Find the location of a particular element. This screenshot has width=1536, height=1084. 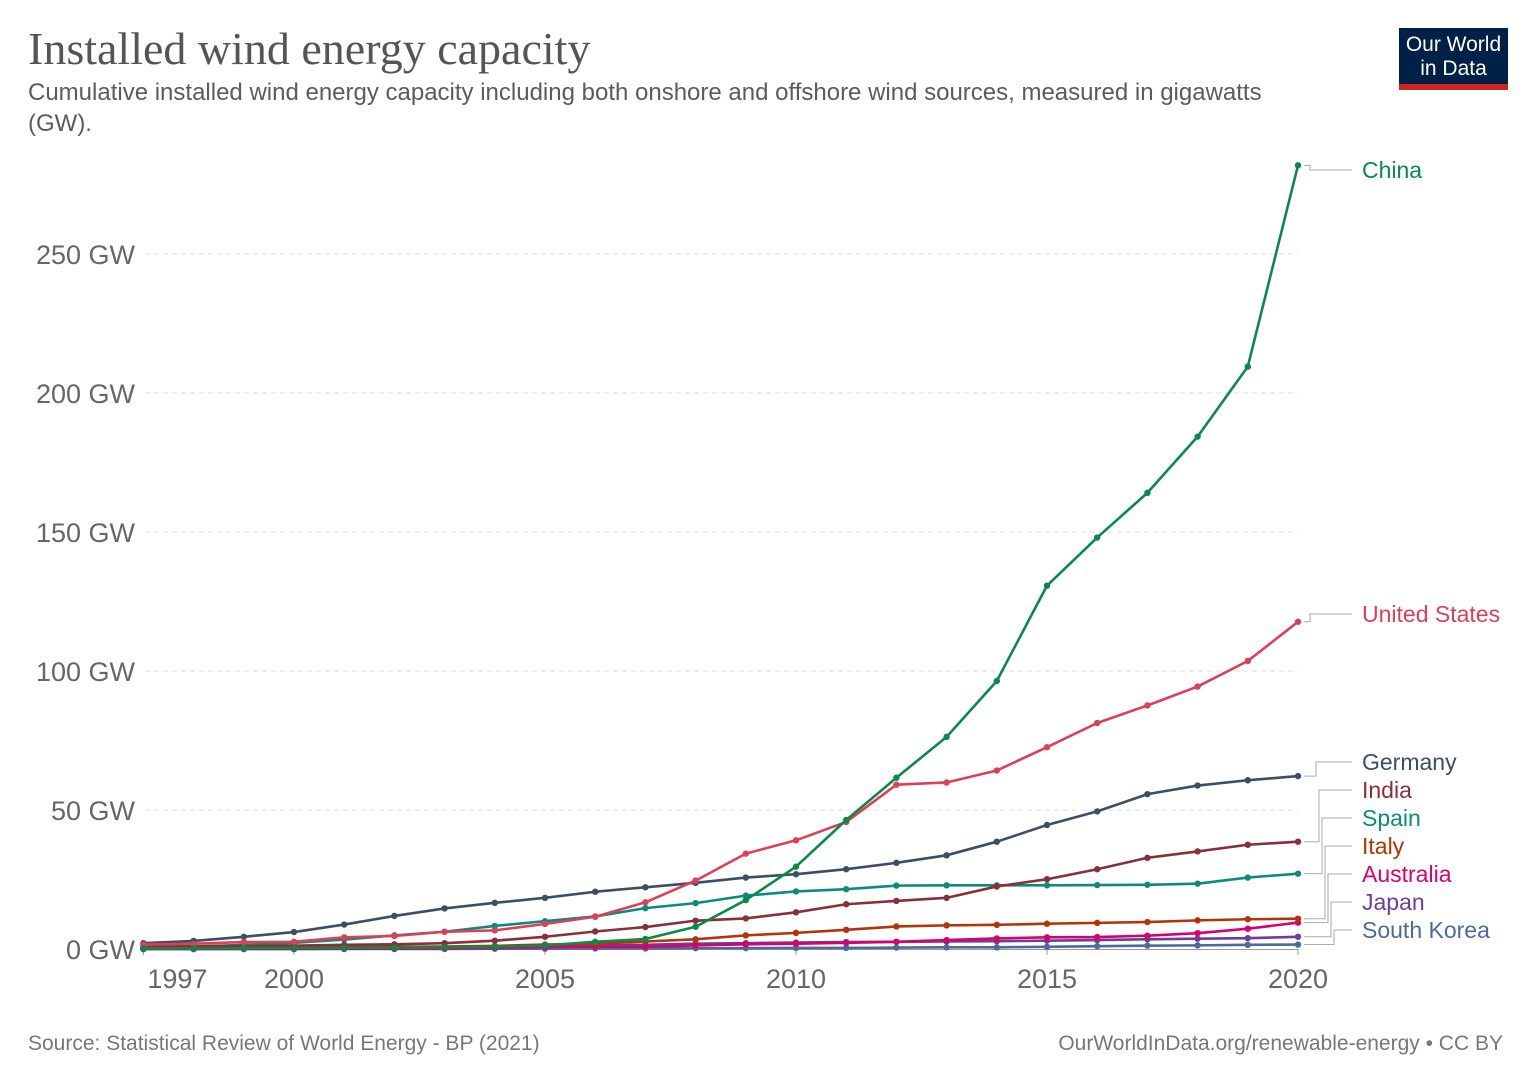

series-india is located at coordinates (721, 894).